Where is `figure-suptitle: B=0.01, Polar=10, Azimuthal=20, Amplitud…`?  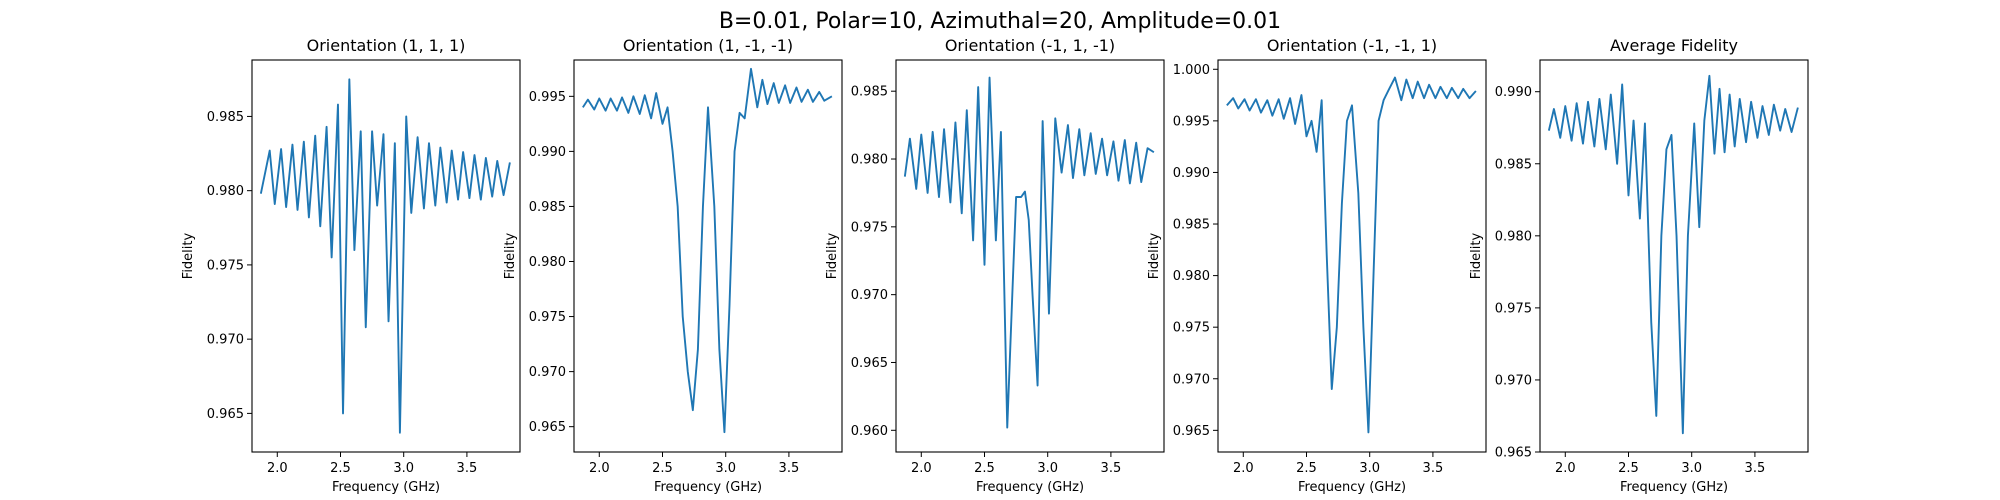
figure-suptitle: B=0.01, Polar=10, Azimuthal=20, Amplitud… is located at coordinates (1000, 21).